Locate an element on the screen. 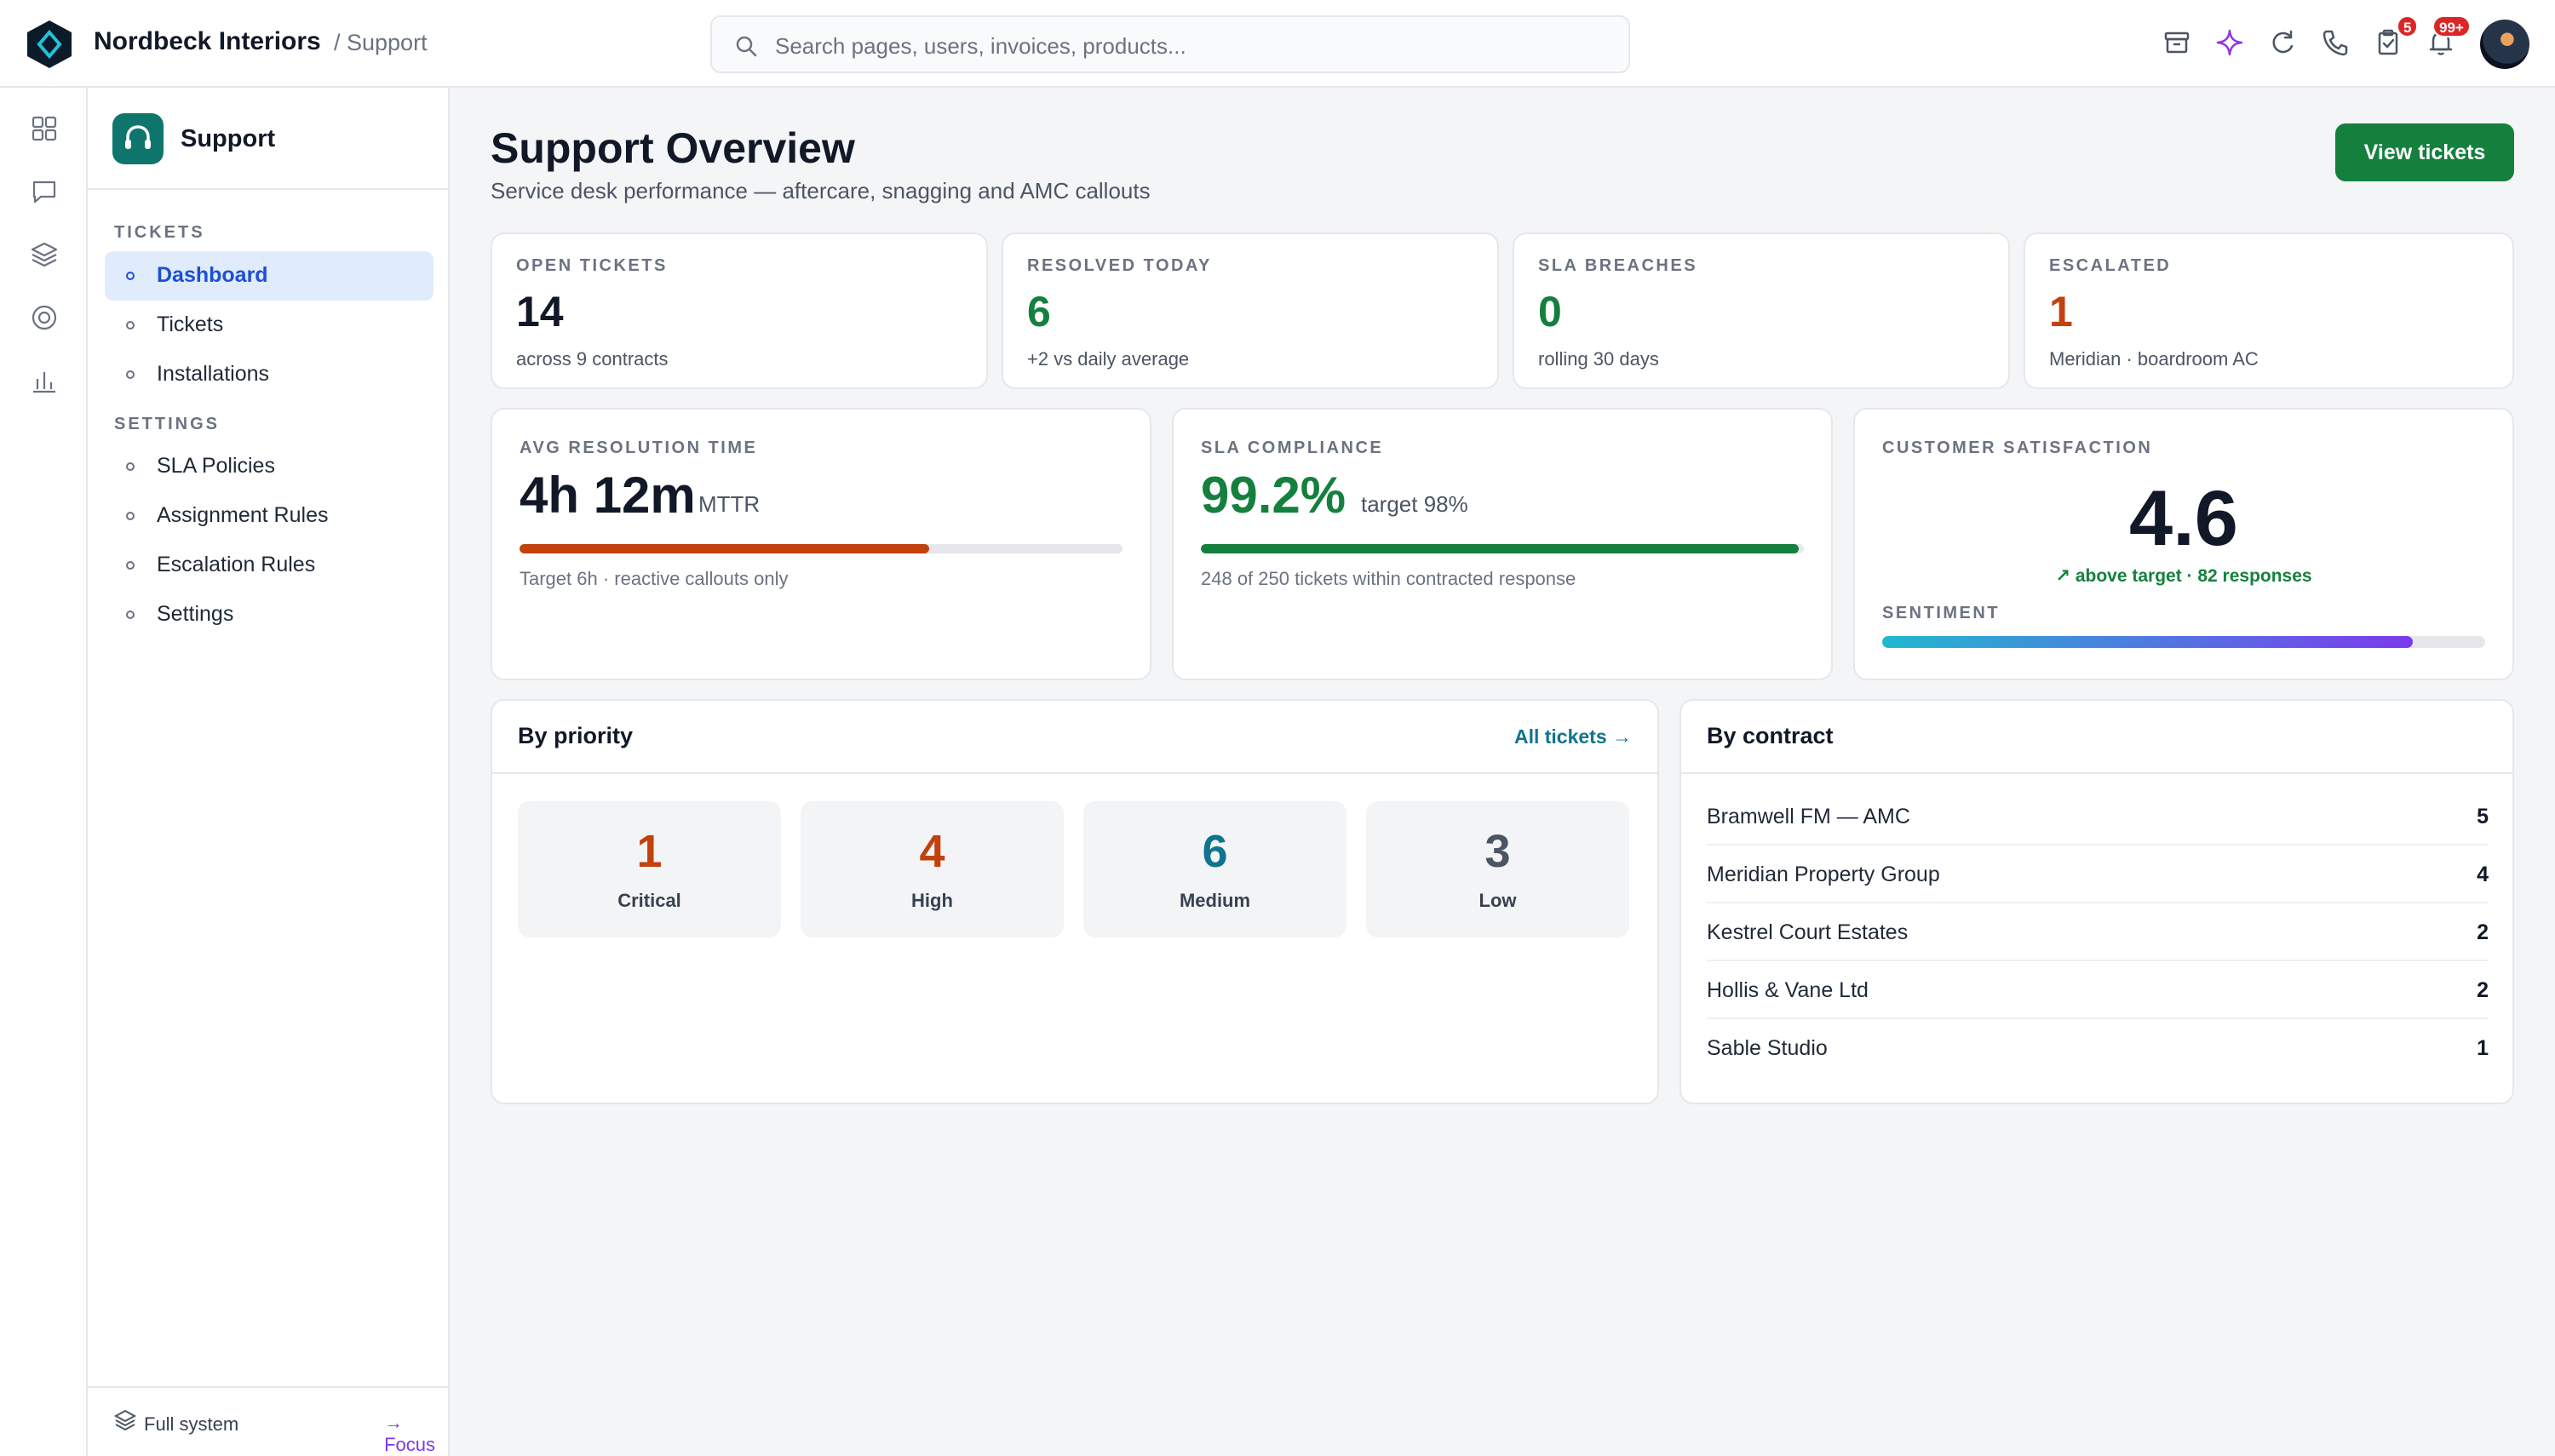  metric-unit: target 98% is located at coordinates (1414, 504).